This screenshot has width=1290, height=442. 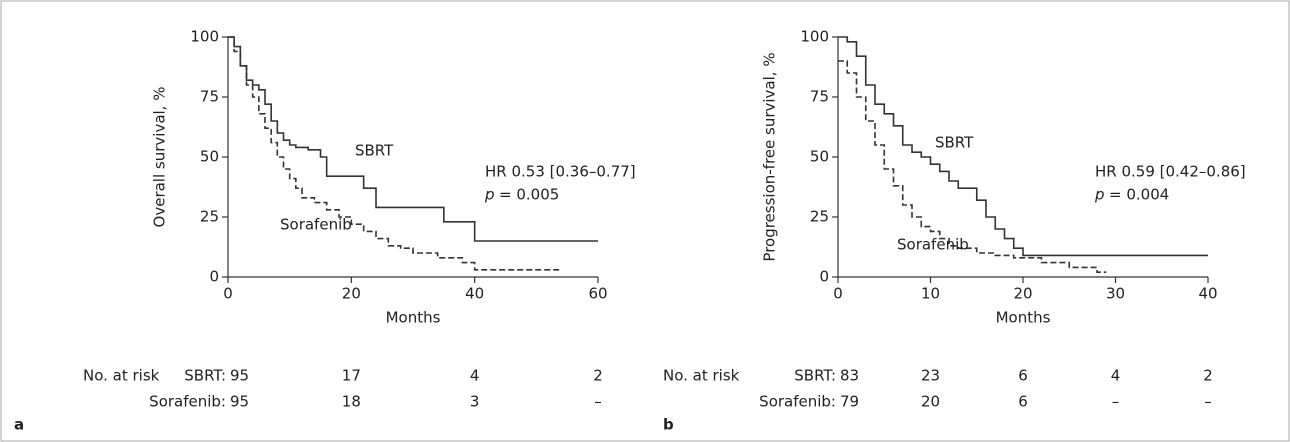 I want to click on panel-label: a, so click(x=19, y=425).